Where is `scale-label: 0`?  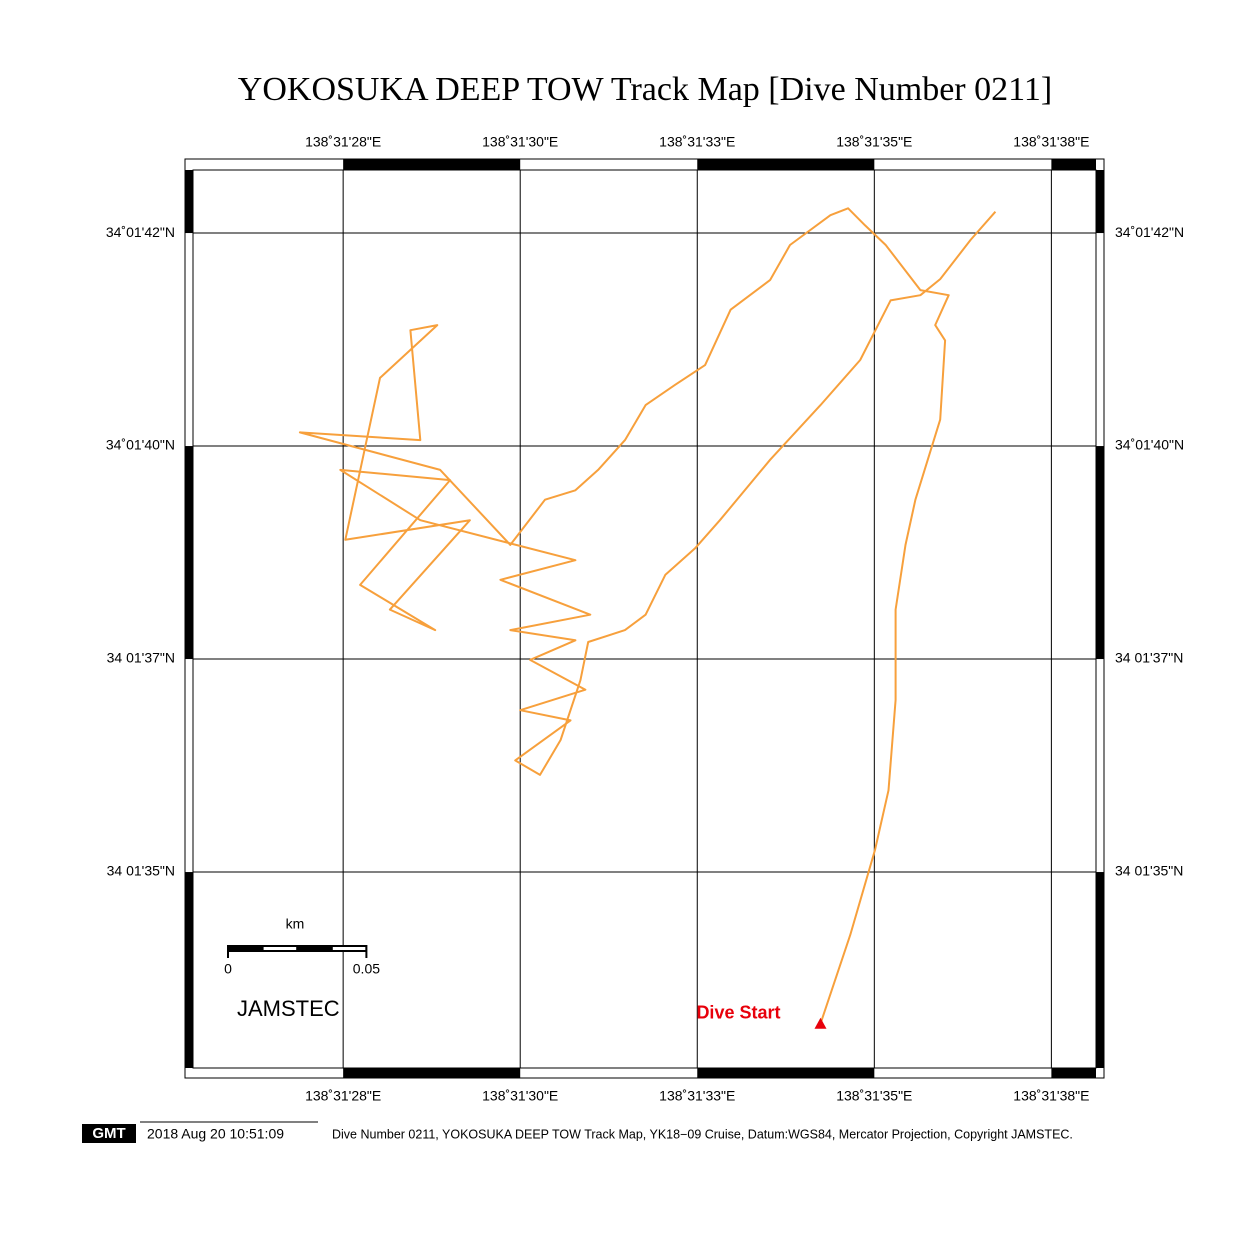 scale-label: 0 is located at coordinates (228, 969).